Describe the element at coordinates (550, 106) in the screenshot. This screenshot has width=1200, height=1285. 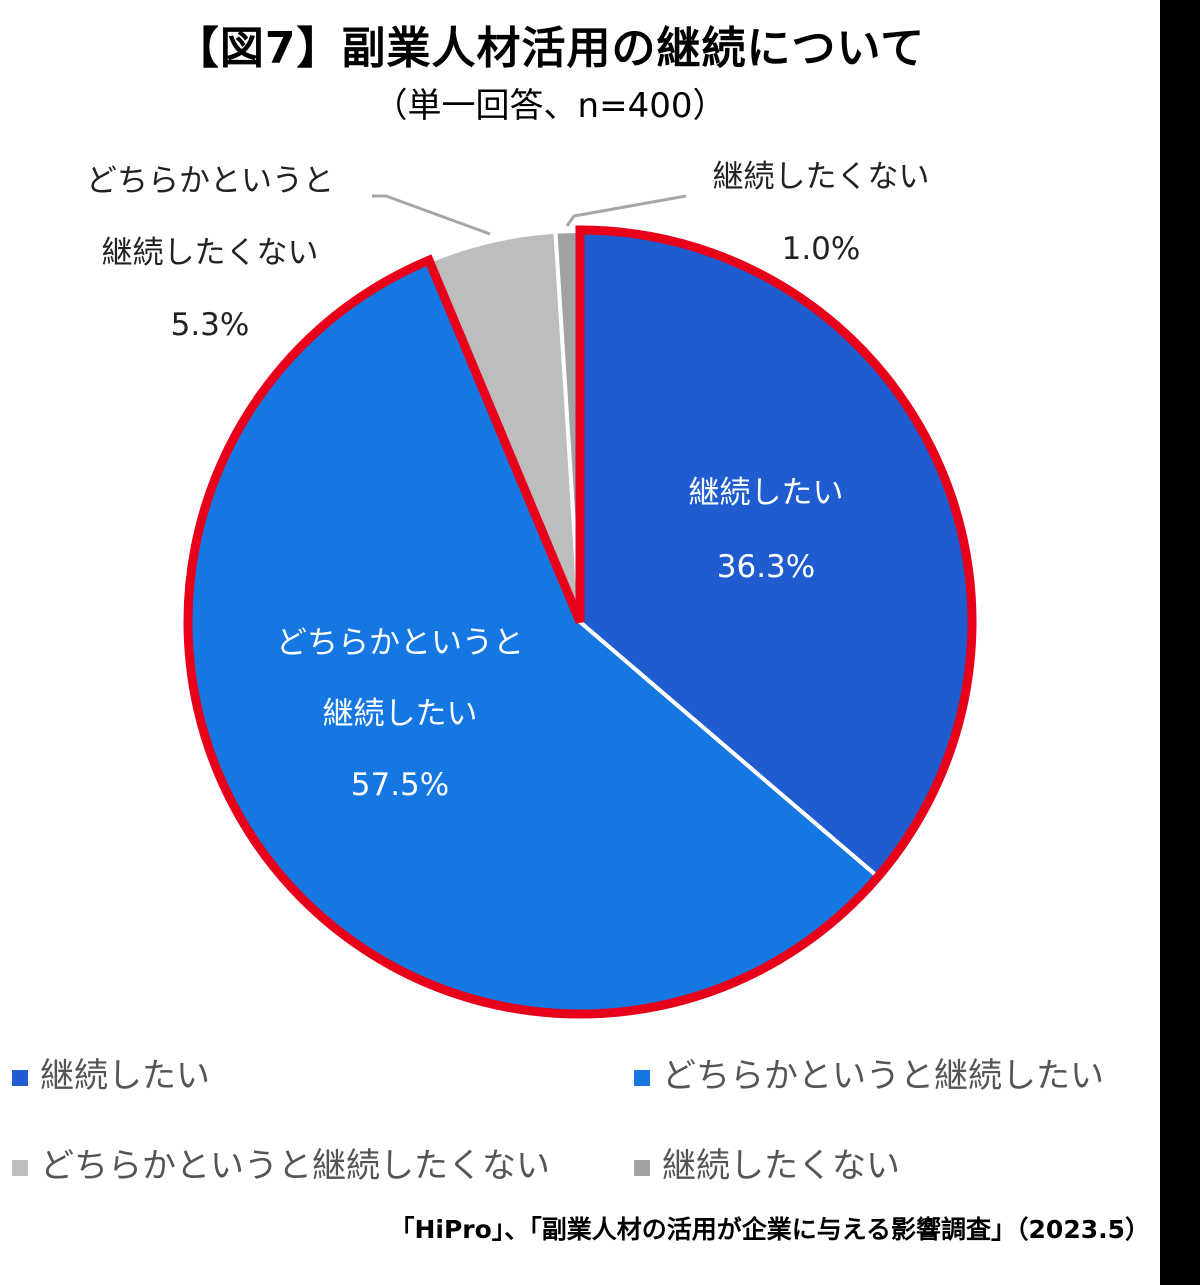
I see `chart-subtitle: （単一回答、n=400）` at that location.